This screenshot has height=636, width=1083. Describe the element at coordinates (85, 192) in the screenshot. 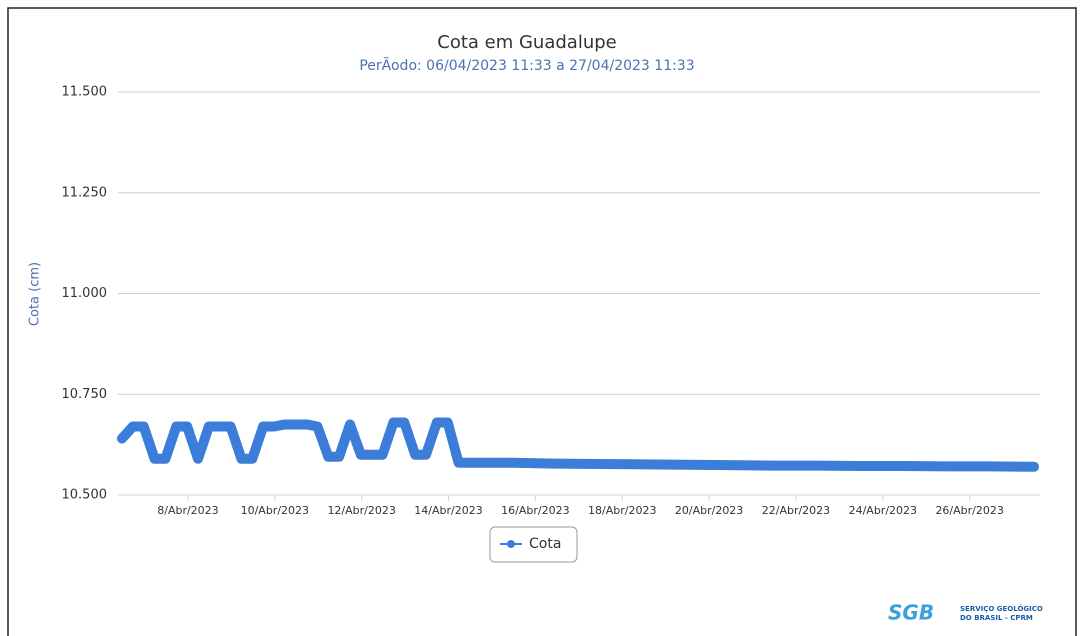

I see `y-tick-label: 11.250` at that location.